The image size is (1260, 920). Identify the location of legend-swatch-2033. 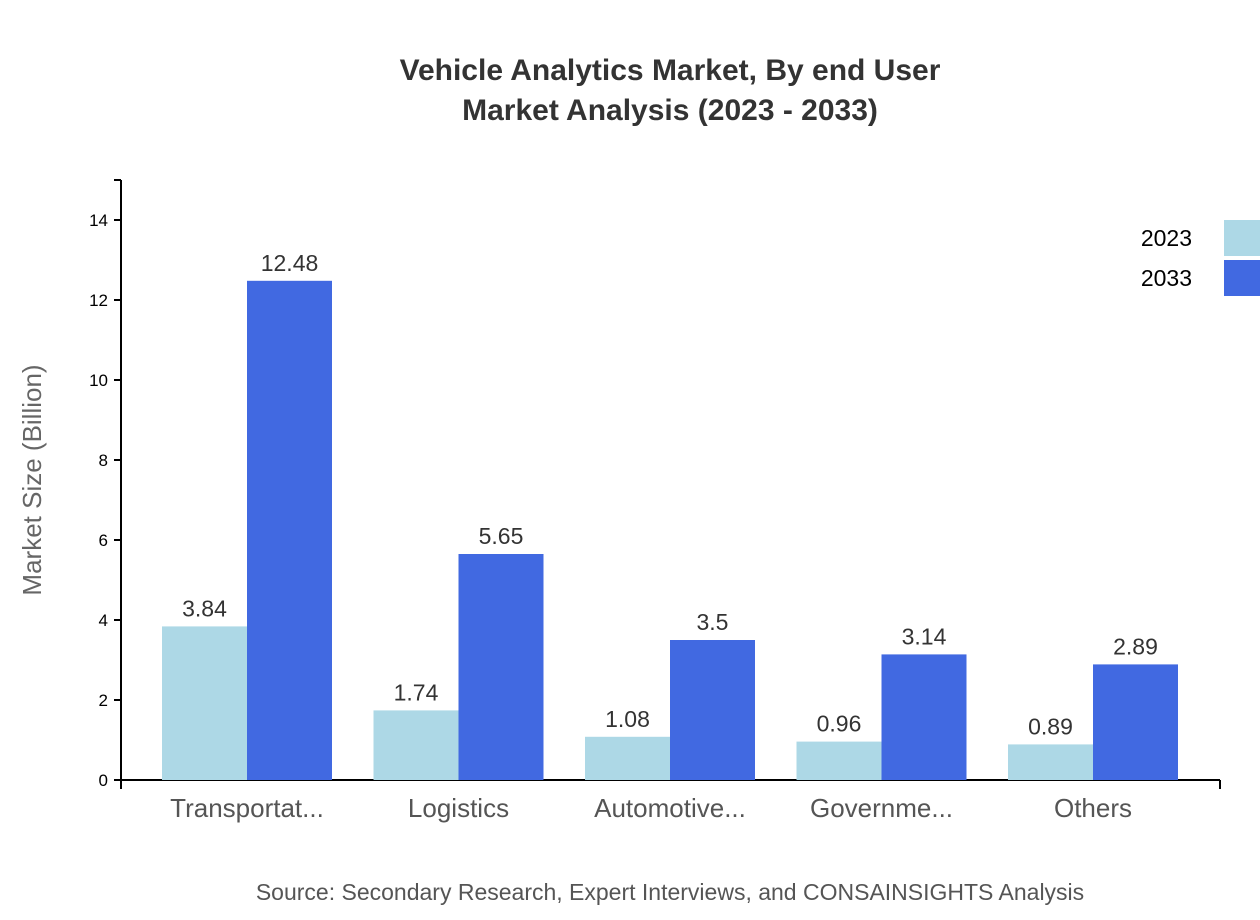
(1242, 278).